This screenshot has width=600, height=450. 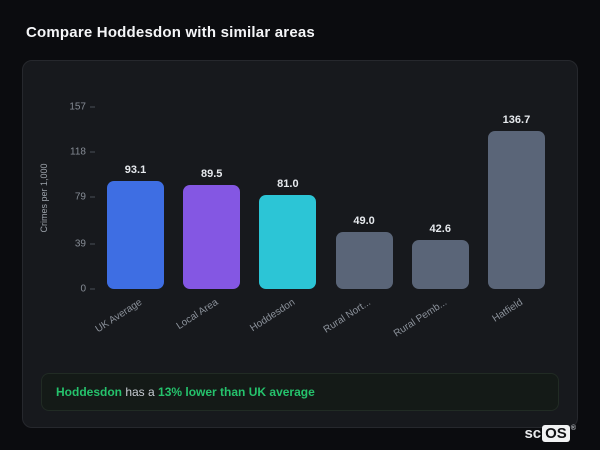 What do you see at coordinates (87, 289) in the screenshot?
I see `y-tick-label: 0` at bounding box center [87, 289].